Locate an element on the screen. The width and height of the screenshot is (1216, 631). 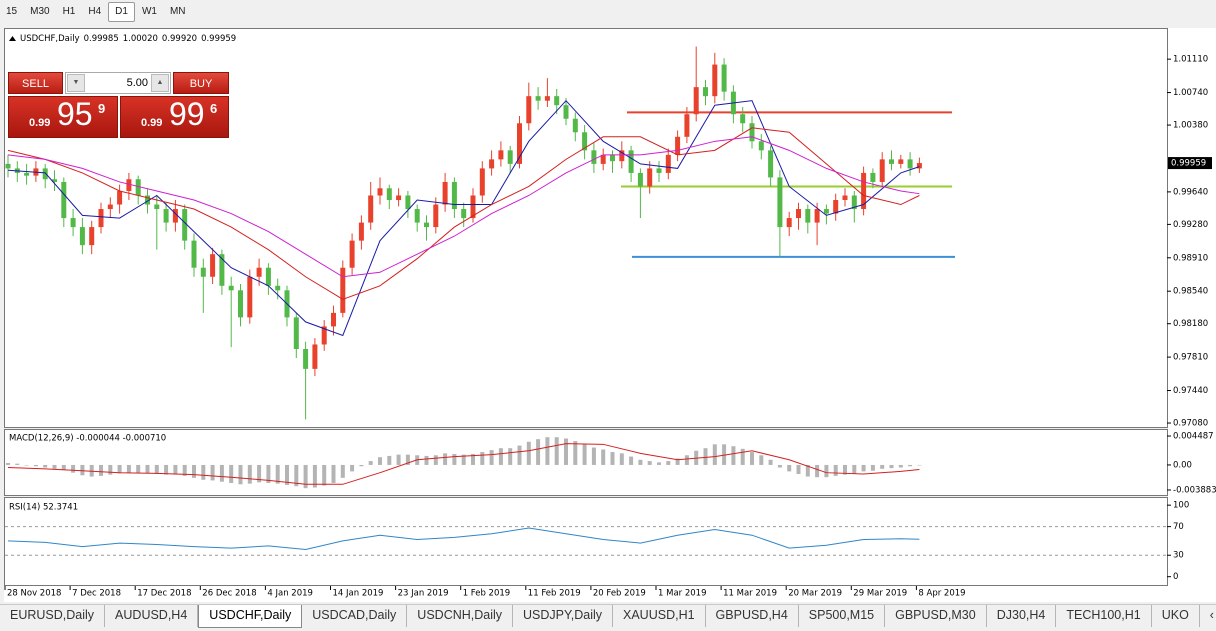
ask-pips: 99 is located at coordinates (187, 114).